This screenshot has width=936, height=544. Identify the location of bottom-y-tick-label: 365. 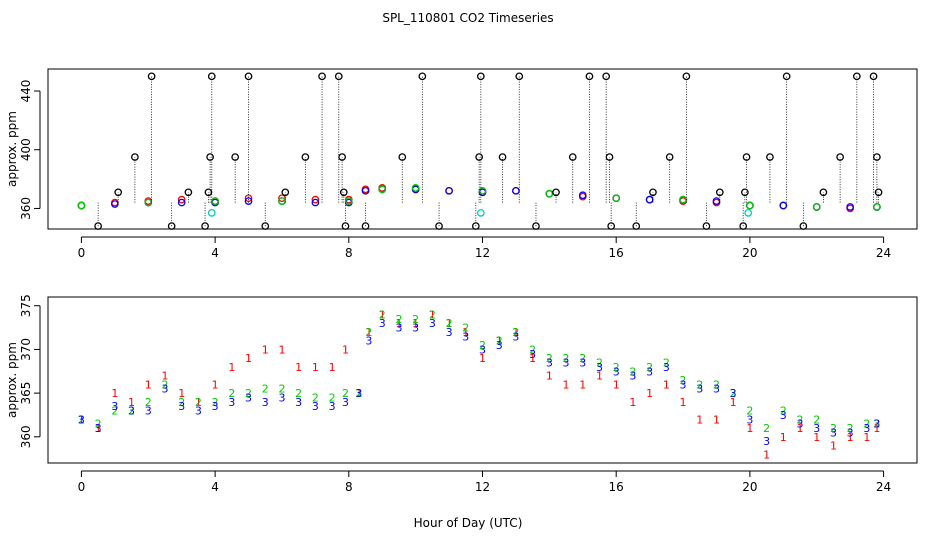
(26, 393).